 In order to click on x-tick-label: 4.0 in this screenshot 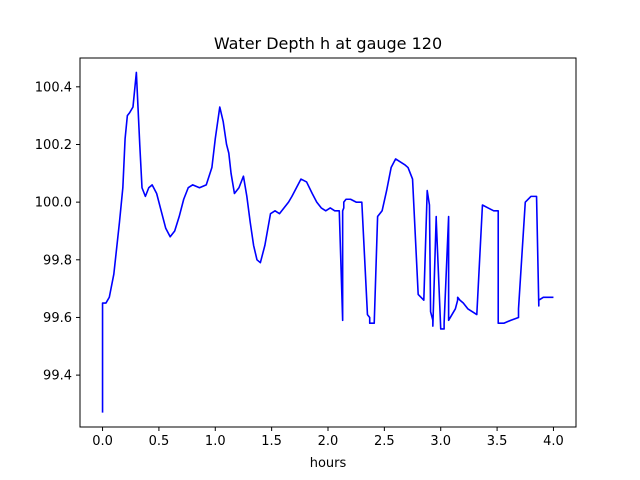, I will do `click(553, 441)`.